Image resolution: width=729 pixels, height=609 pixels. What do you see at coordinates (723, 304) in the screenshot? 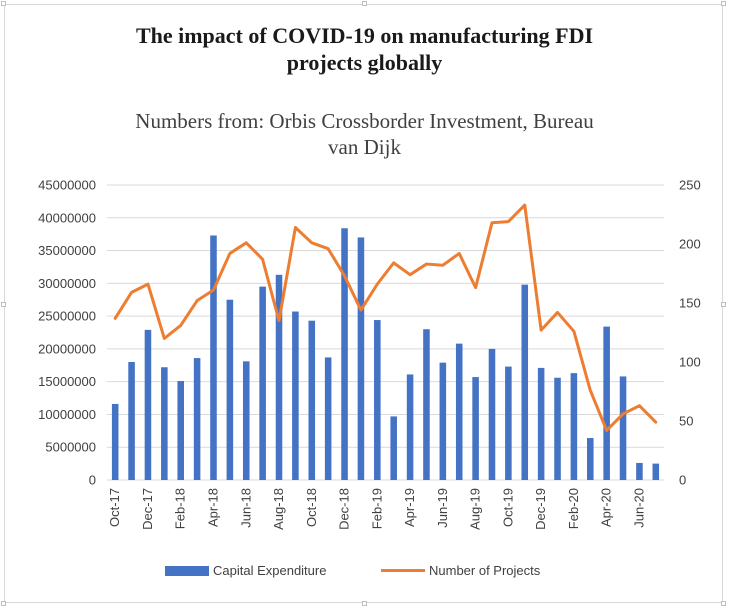
I see `resize-handle-middle-right` at bounding box center [723, 304].